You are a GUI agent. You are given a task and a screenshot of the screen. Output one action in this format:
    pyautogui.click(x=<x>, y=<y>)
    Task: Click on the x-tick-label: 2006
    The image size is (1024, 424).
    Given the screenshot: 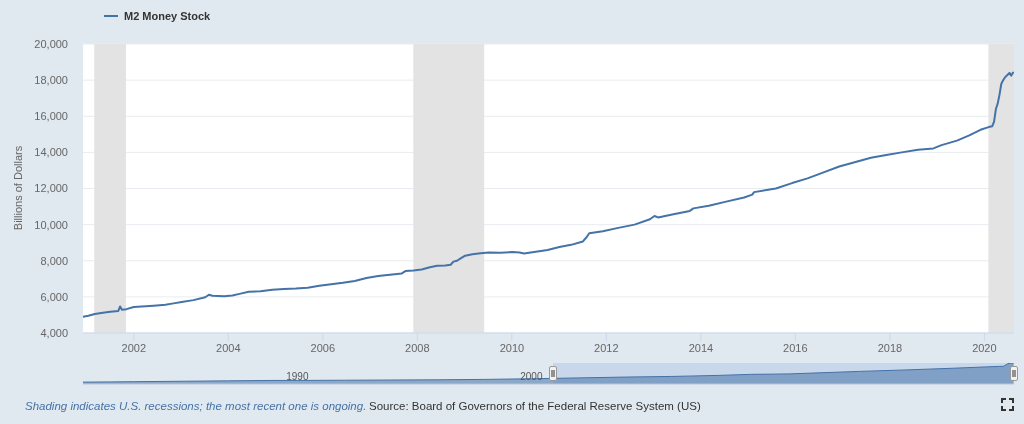 What is the action you would take?
    pyautogui.click(x=323, y=347)
    